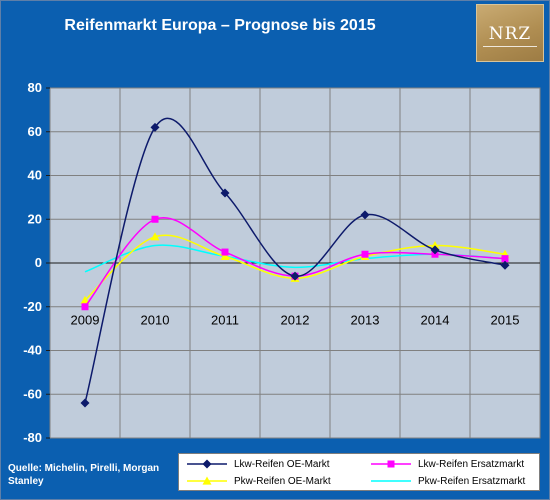  I want to click on nrz-logo-text: NRZ, so click(510, 34).